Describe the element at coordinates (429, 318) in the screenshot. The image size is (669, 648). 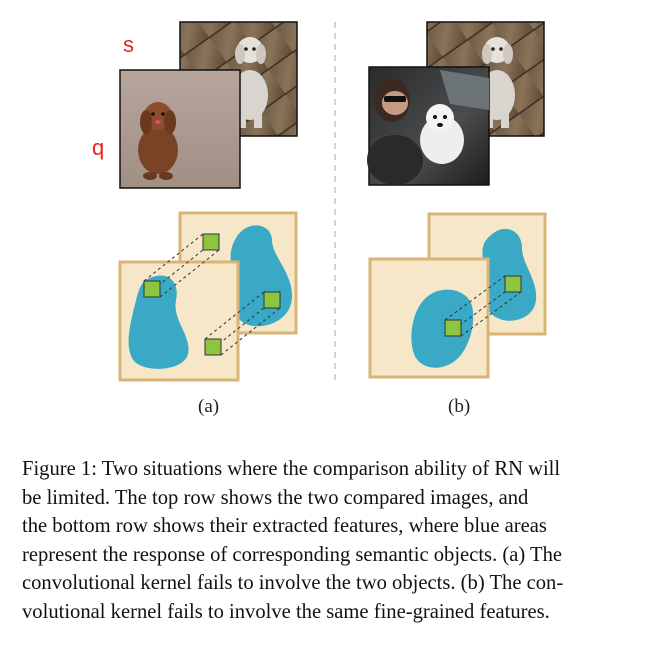
I see `query-feature-map-b` at that location.